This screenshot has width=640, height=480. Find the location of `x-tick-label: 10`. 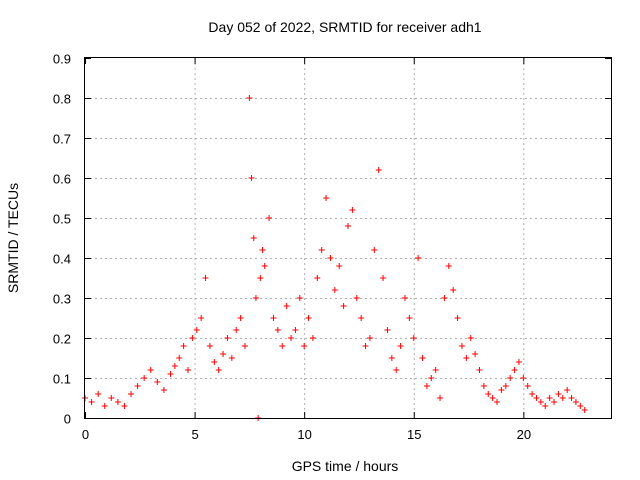

x-tick-label: 10 is located at coordinates (304, 434).